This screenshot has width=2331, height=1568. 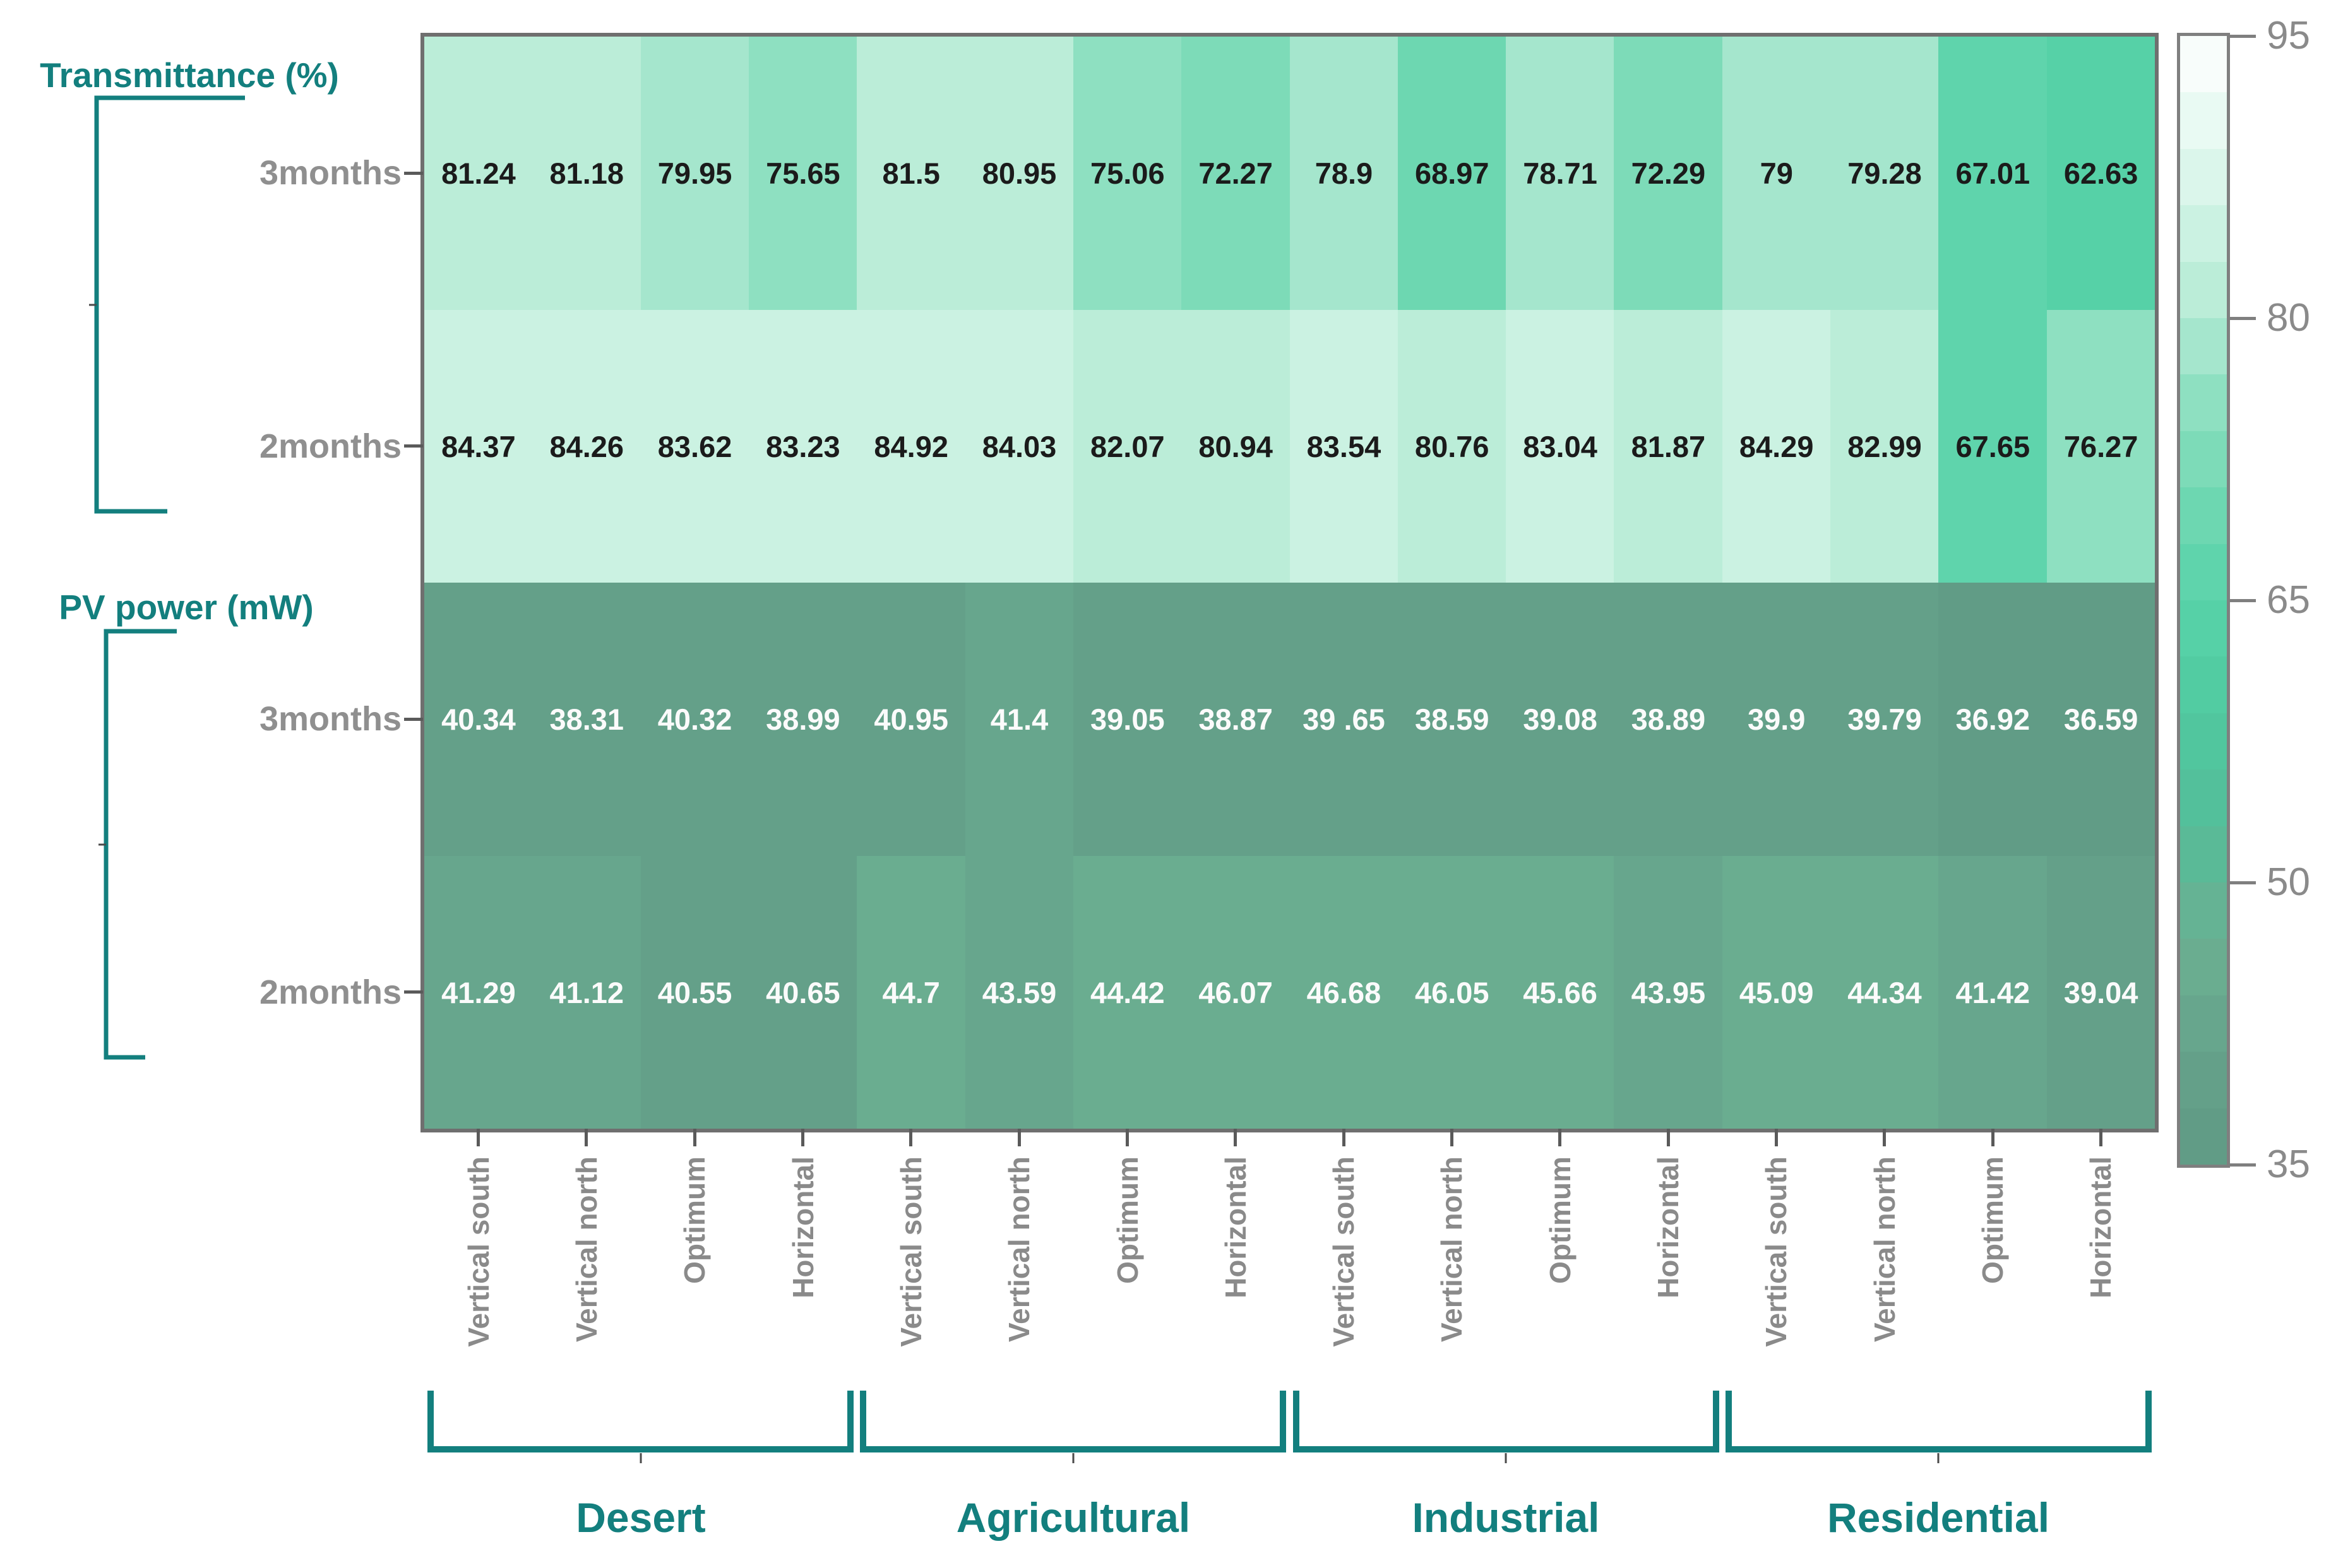 What do you see at coordinates (911, 174) in the screenshot?
I see `cell-value: 81.5` at bounding box center [911, 174].